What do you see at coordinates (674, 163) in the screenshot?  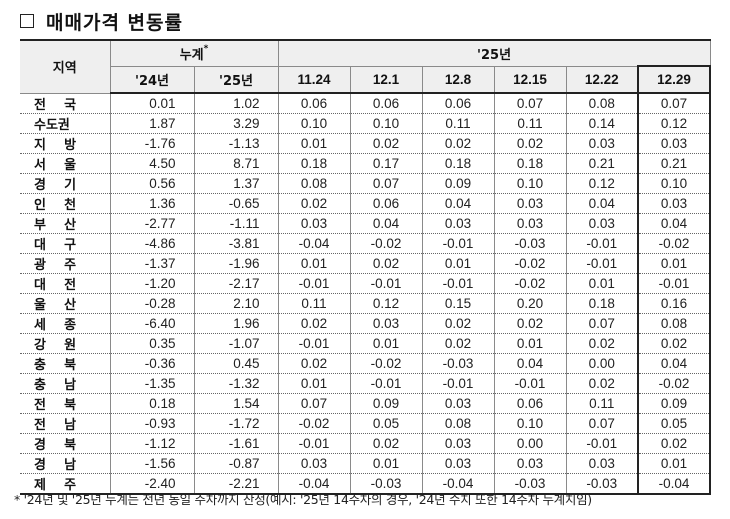 I see `weekly-value: 0.21` at bounding box center [674, 163].